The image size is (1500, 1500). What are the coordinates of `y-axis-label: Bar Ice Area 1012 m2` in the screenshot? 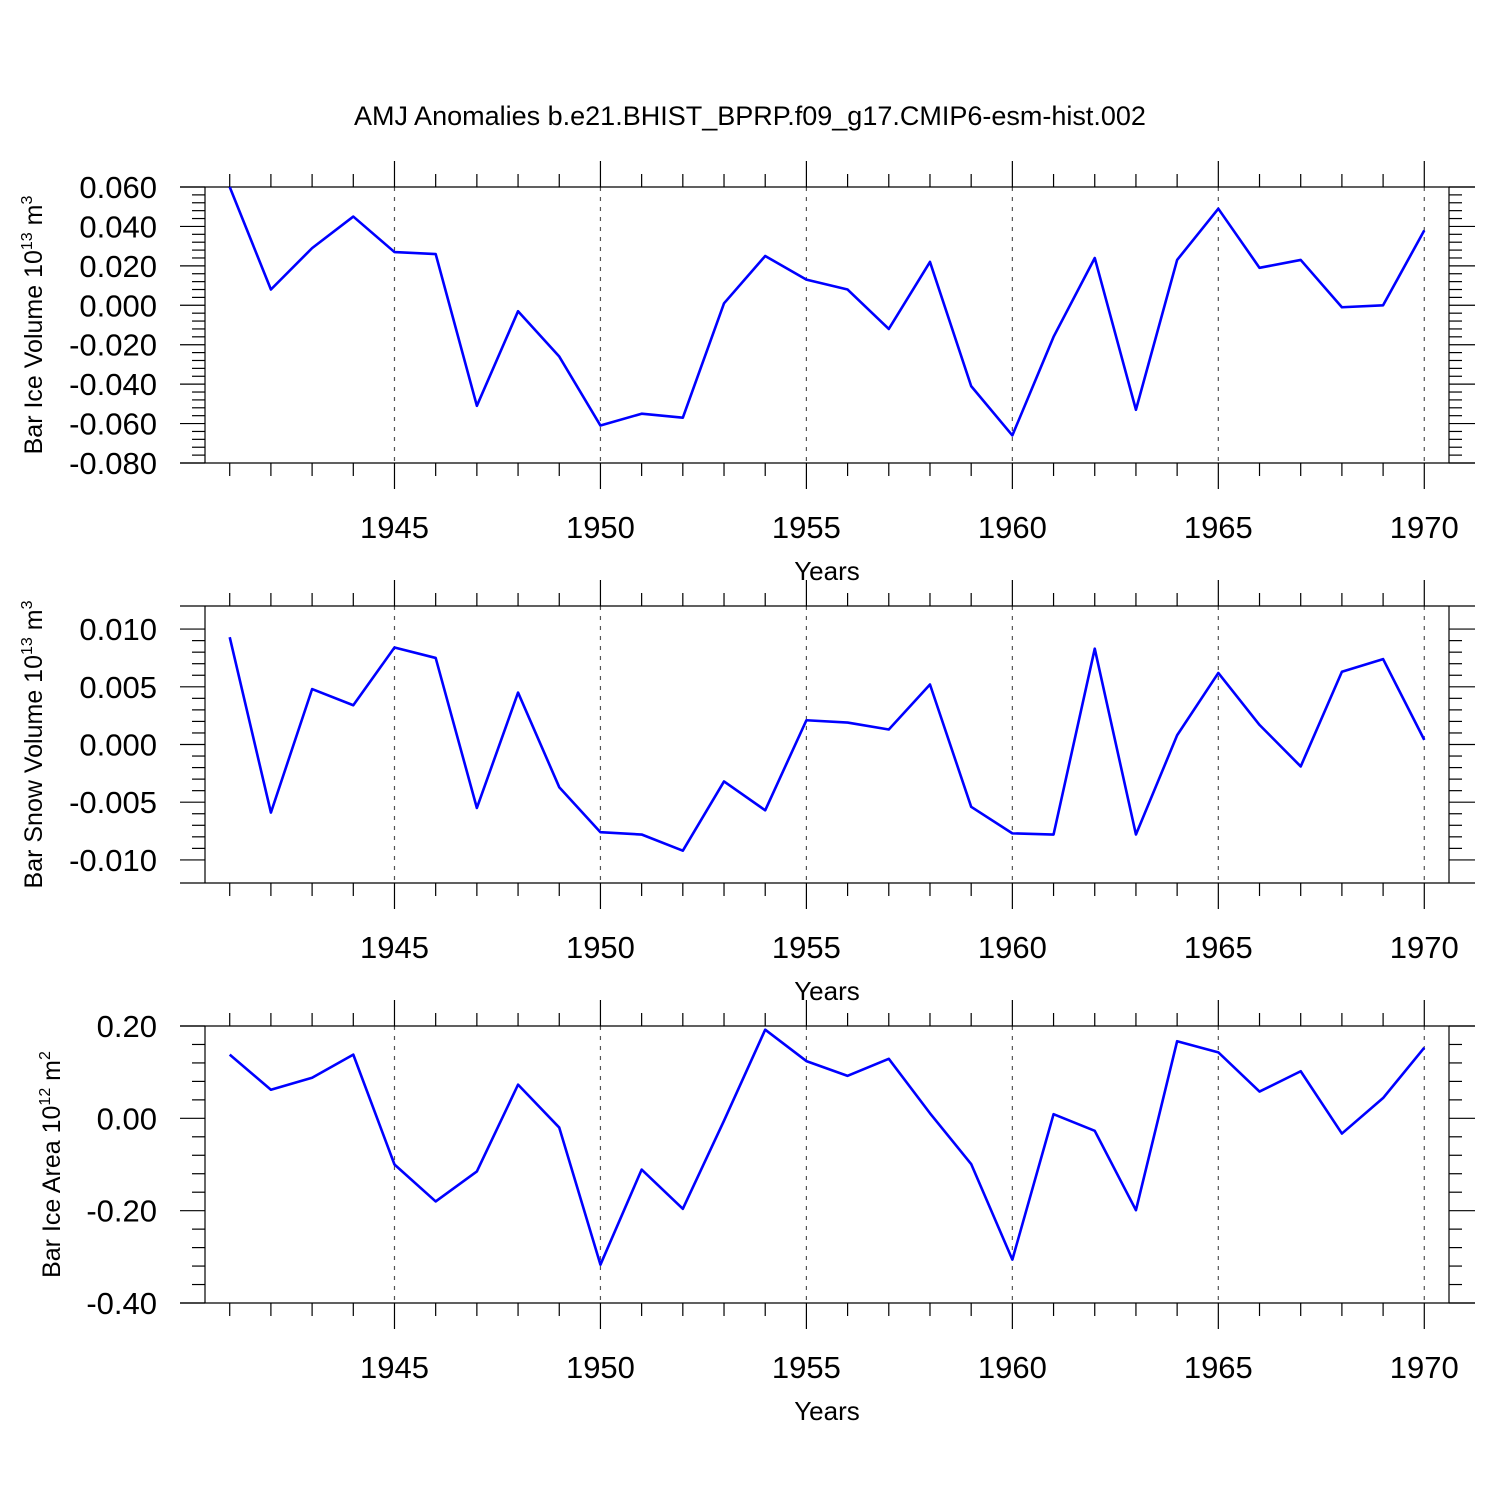 It's located at (51, 1164).